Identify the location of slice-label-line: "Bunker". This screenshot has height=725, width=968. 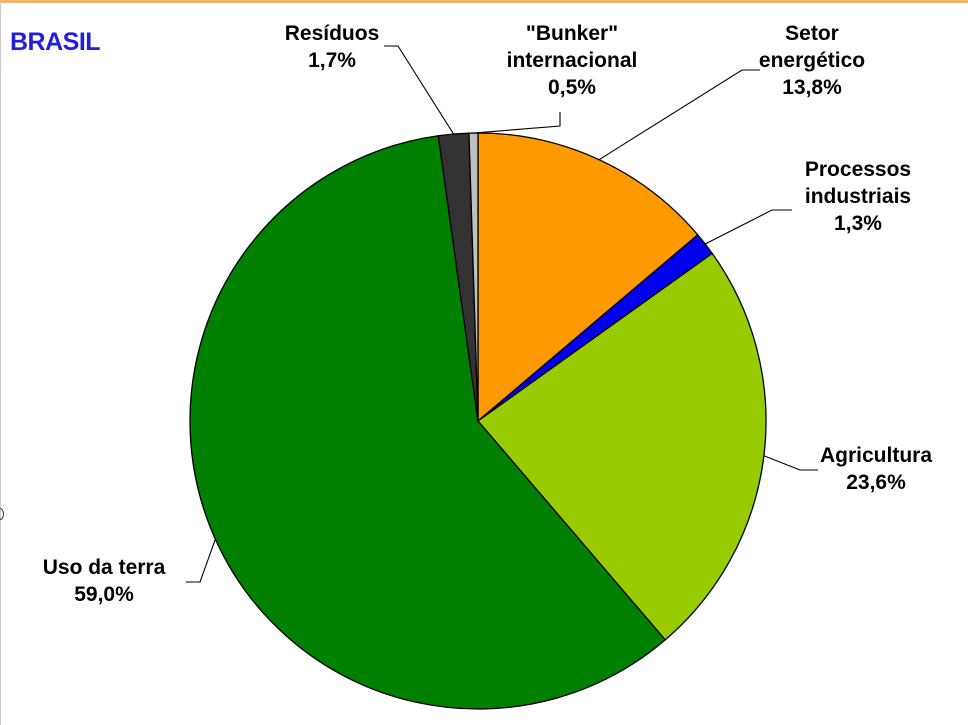
(572, 33).